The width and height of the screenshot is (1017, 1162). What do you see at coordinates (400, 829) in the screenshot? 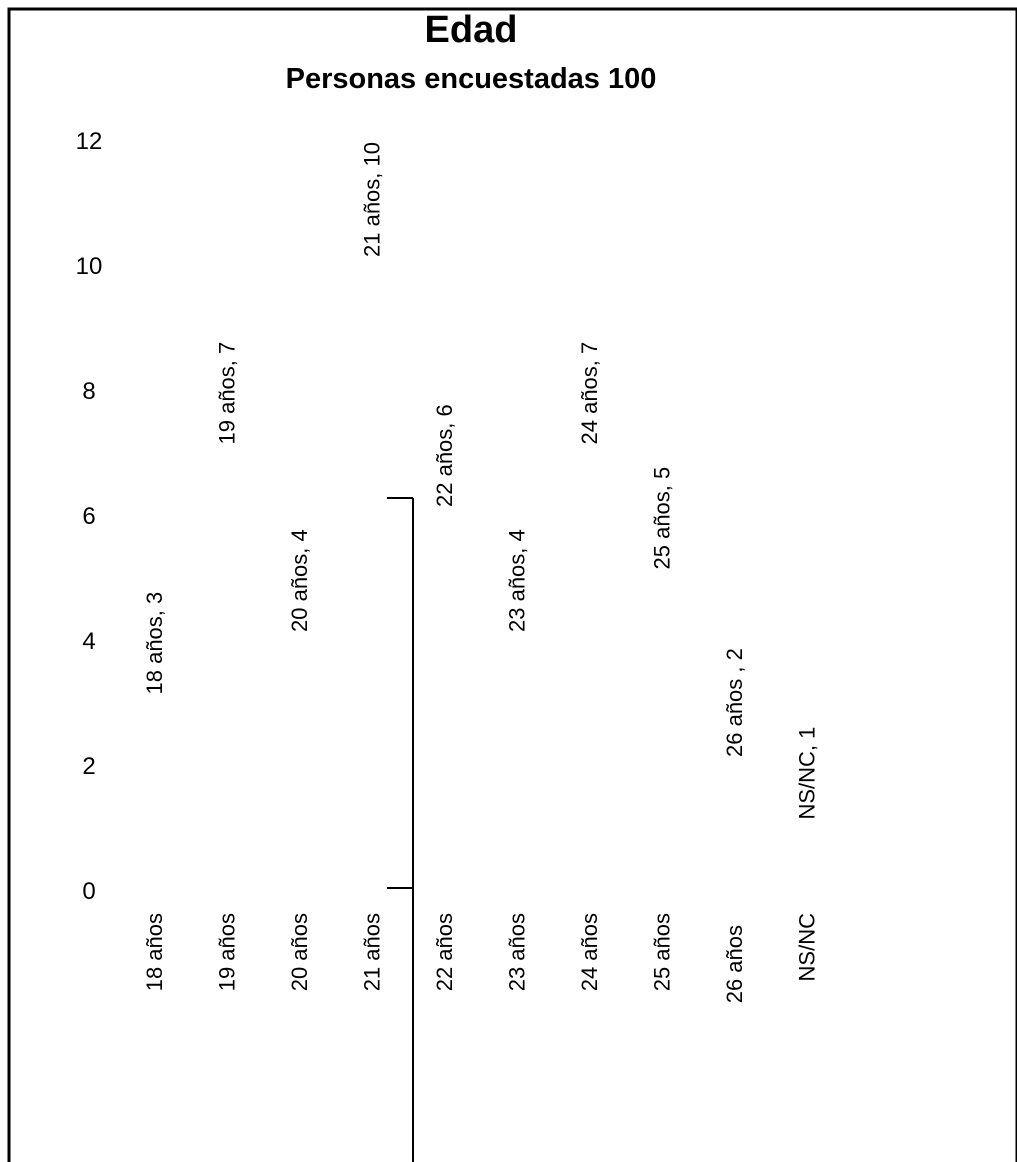
I see `axis-line` at bounding box center [400, 829].